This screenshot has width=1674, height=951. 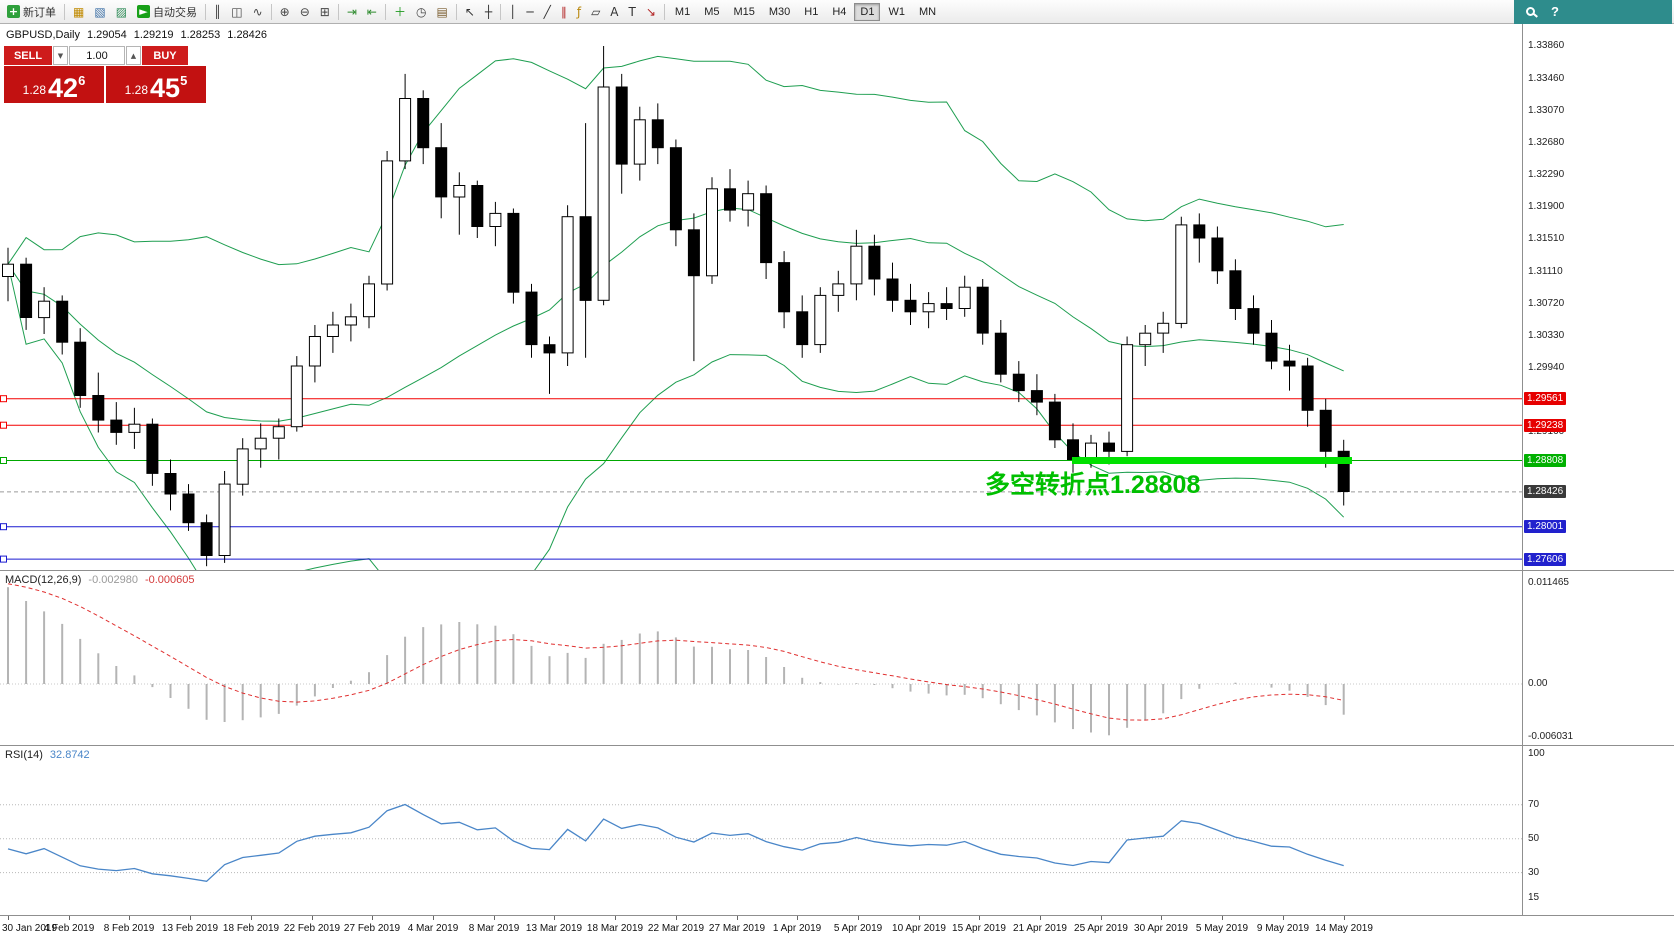 I want to click on arrows-icon: ↘, so click(x=650, y=11).